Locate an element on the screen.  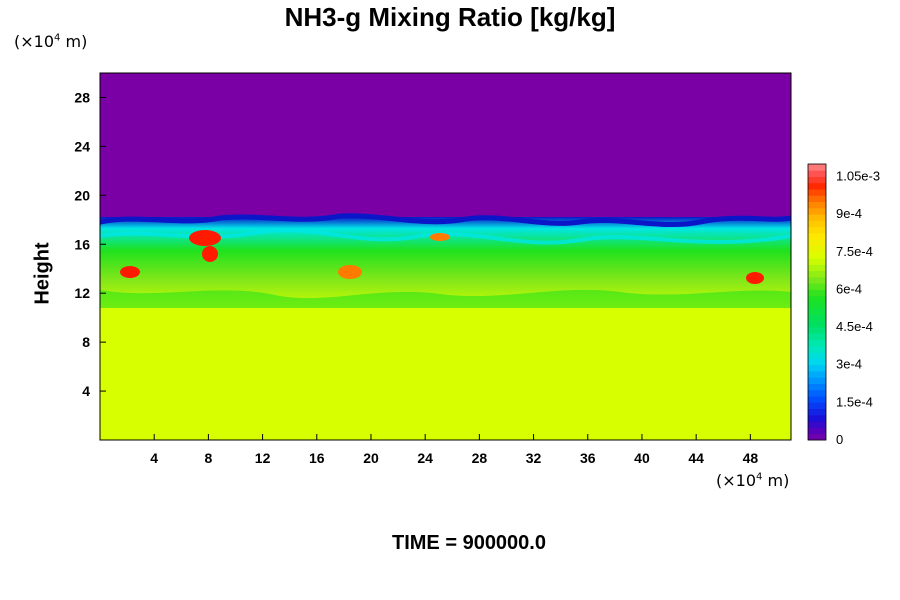
x-tick-label: 44 is located at coordinates (696, 458).